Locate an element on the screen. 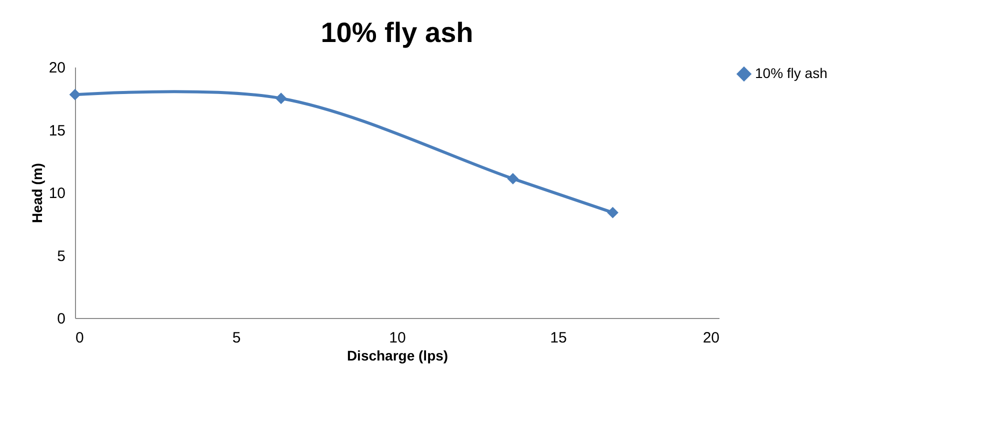 The width and height of the screenshot is (989, 435). x-tick-label: 20 is located at coordinates (711, 338).